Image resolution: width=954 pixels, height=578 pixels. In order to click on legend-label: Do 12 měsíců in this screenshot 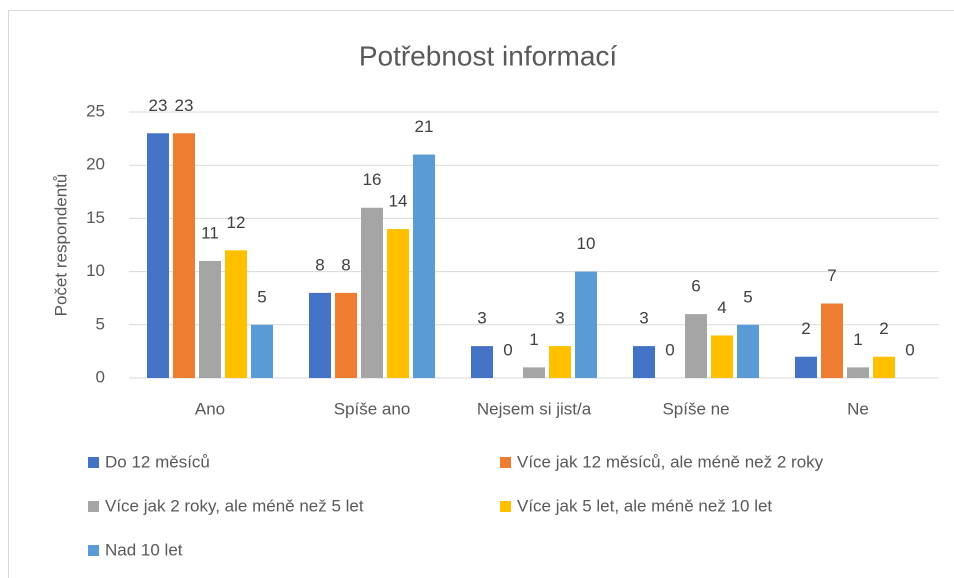, I will do `click(157, 461)`.